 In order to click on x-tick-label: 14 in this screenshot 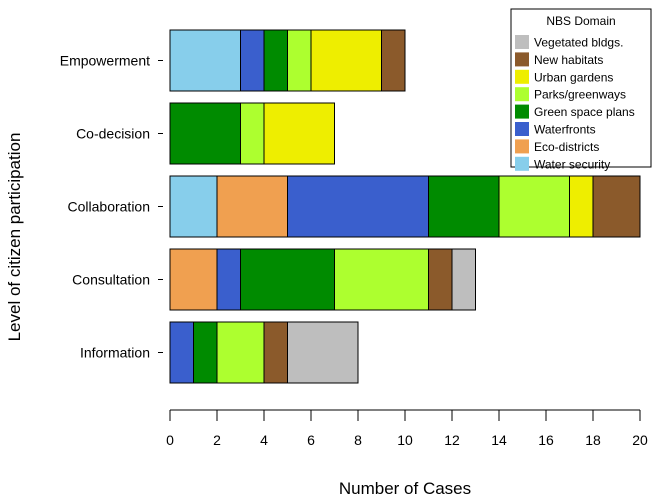, I will do `click(499, 440)`.